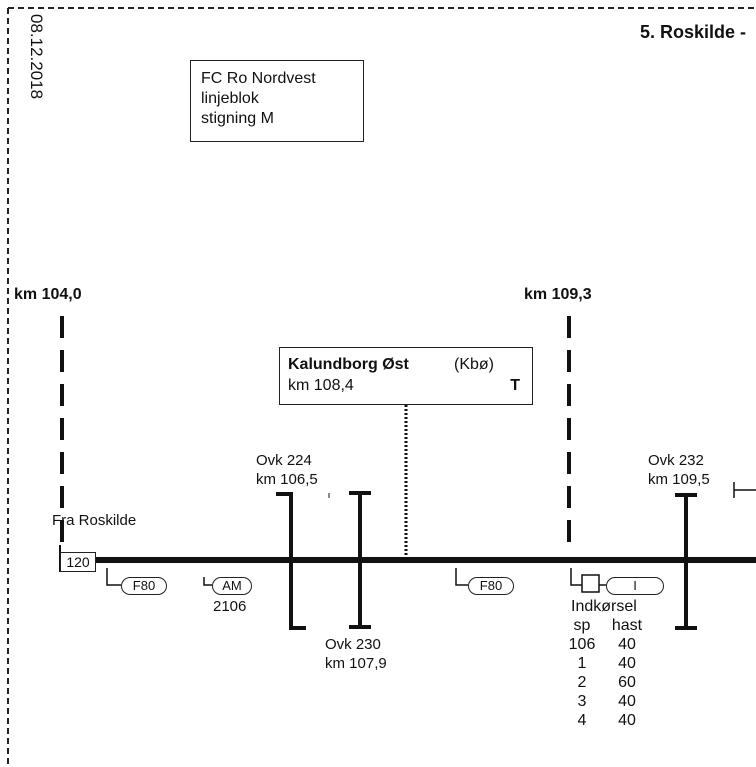  Describe the element at coordinates (686, 561) in the screenshot. I see `ovk232-crossing` at that location.